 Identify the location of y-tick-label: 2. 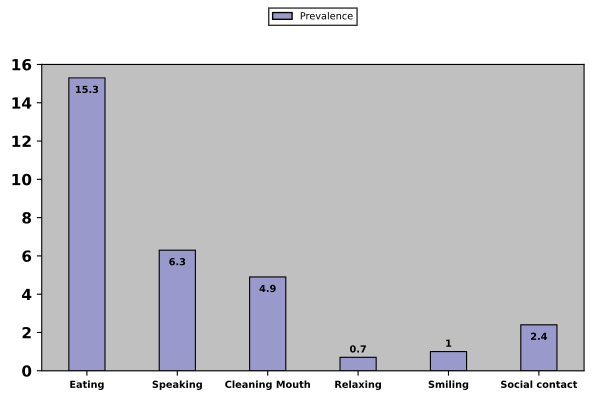
(26, 332).